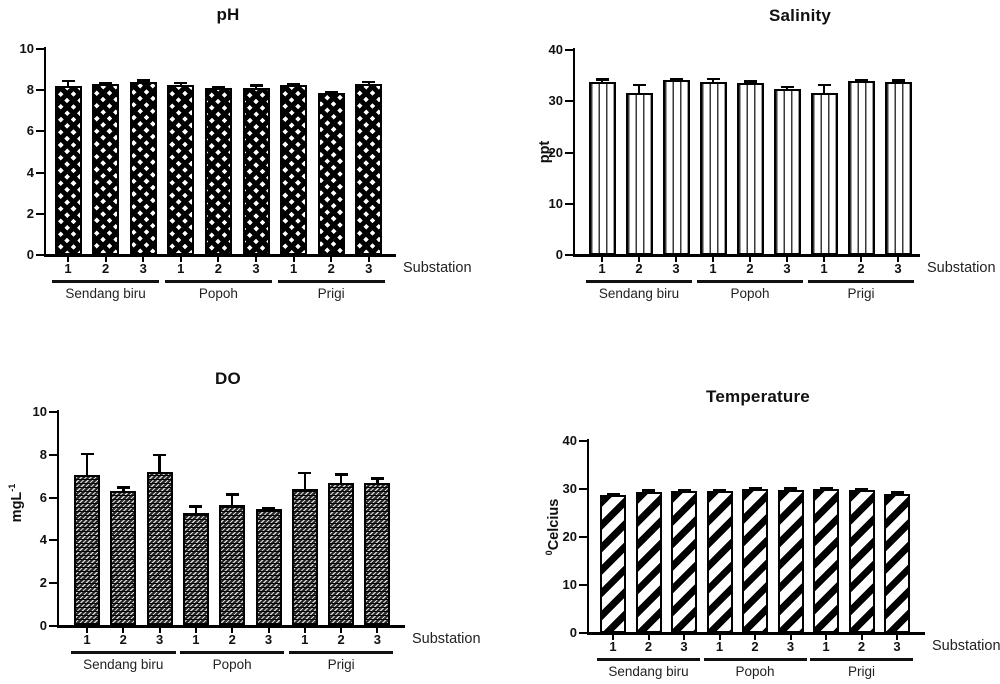  Describe the element at coordinates (228, 378) in the screenshot. I see `chart-title-do: DO` at that location.